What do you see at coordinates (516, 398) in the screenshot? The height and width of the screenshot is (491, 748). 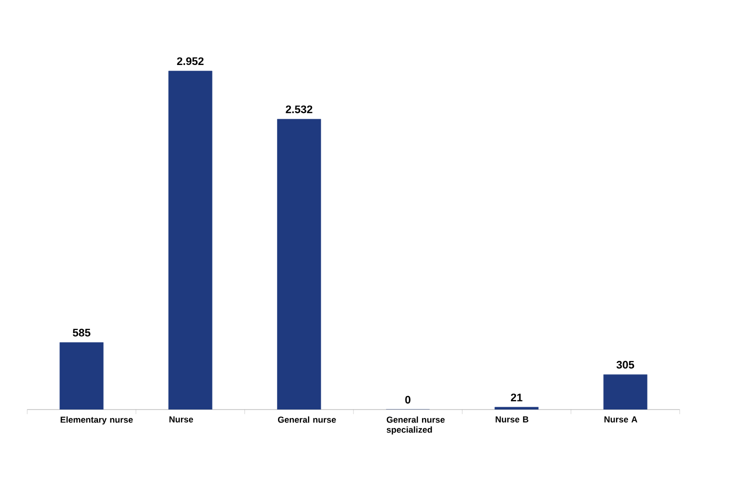 I see `data-label: 21` at bounding box center [516, 398].